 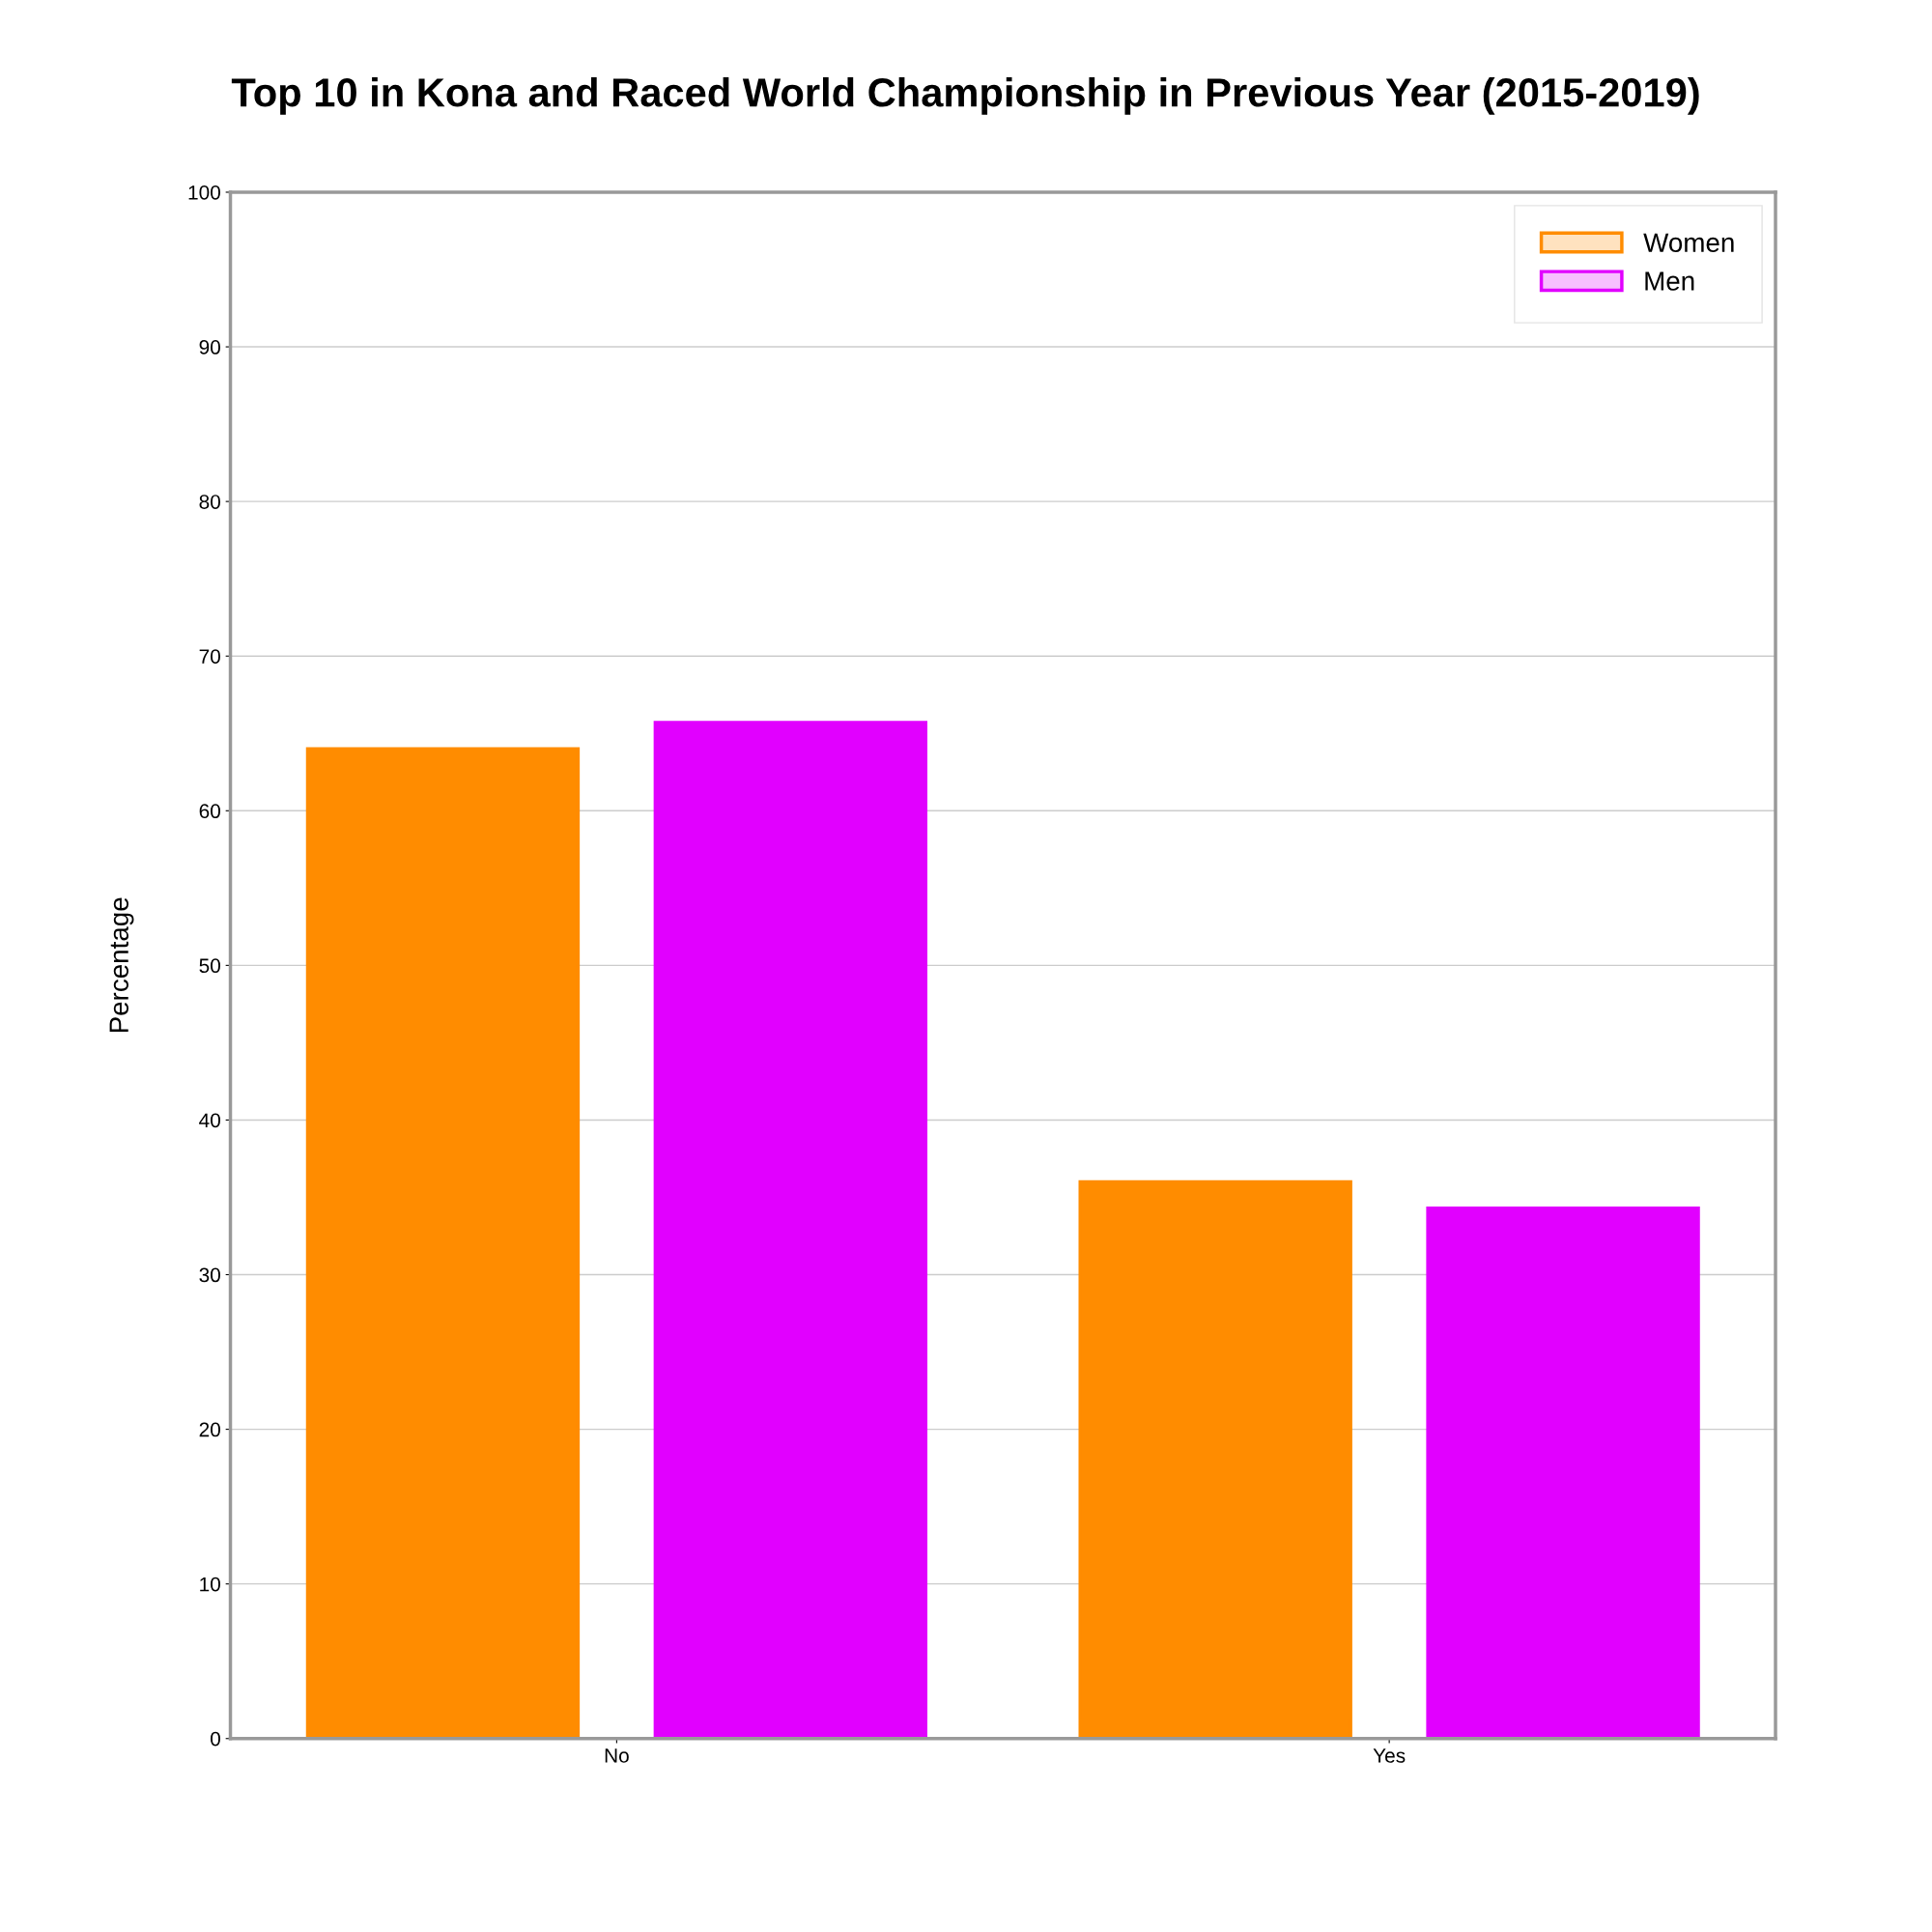 I want to click on y-tick-label: 30, so click(x=209, y=1275).